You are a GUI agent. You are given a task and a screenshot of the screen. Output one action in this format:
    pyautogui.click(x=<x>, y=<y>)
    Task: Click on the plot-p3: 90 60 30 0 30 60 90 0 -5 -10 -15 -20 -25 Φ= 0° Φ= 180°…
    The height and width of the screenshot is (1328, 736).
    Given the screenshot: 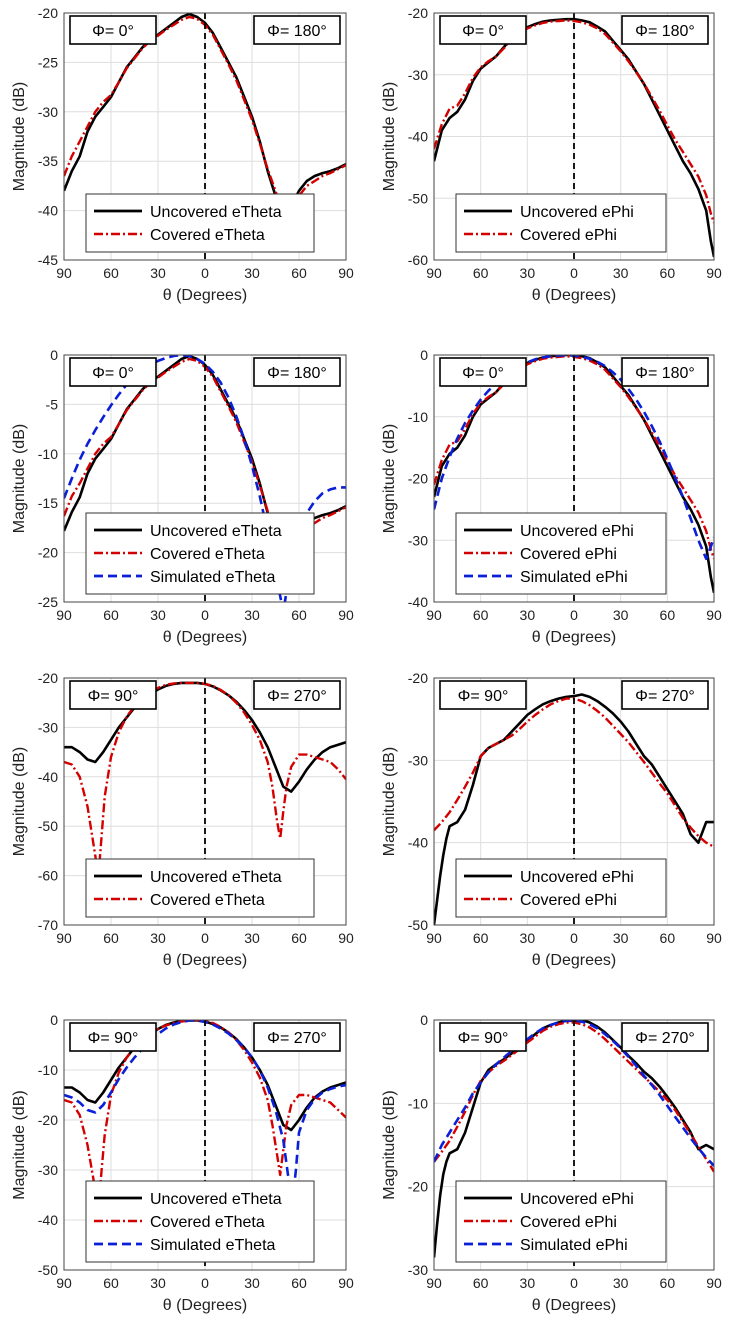 What is the action you would take?
    pyautogui.click(x=182, y=496)
    